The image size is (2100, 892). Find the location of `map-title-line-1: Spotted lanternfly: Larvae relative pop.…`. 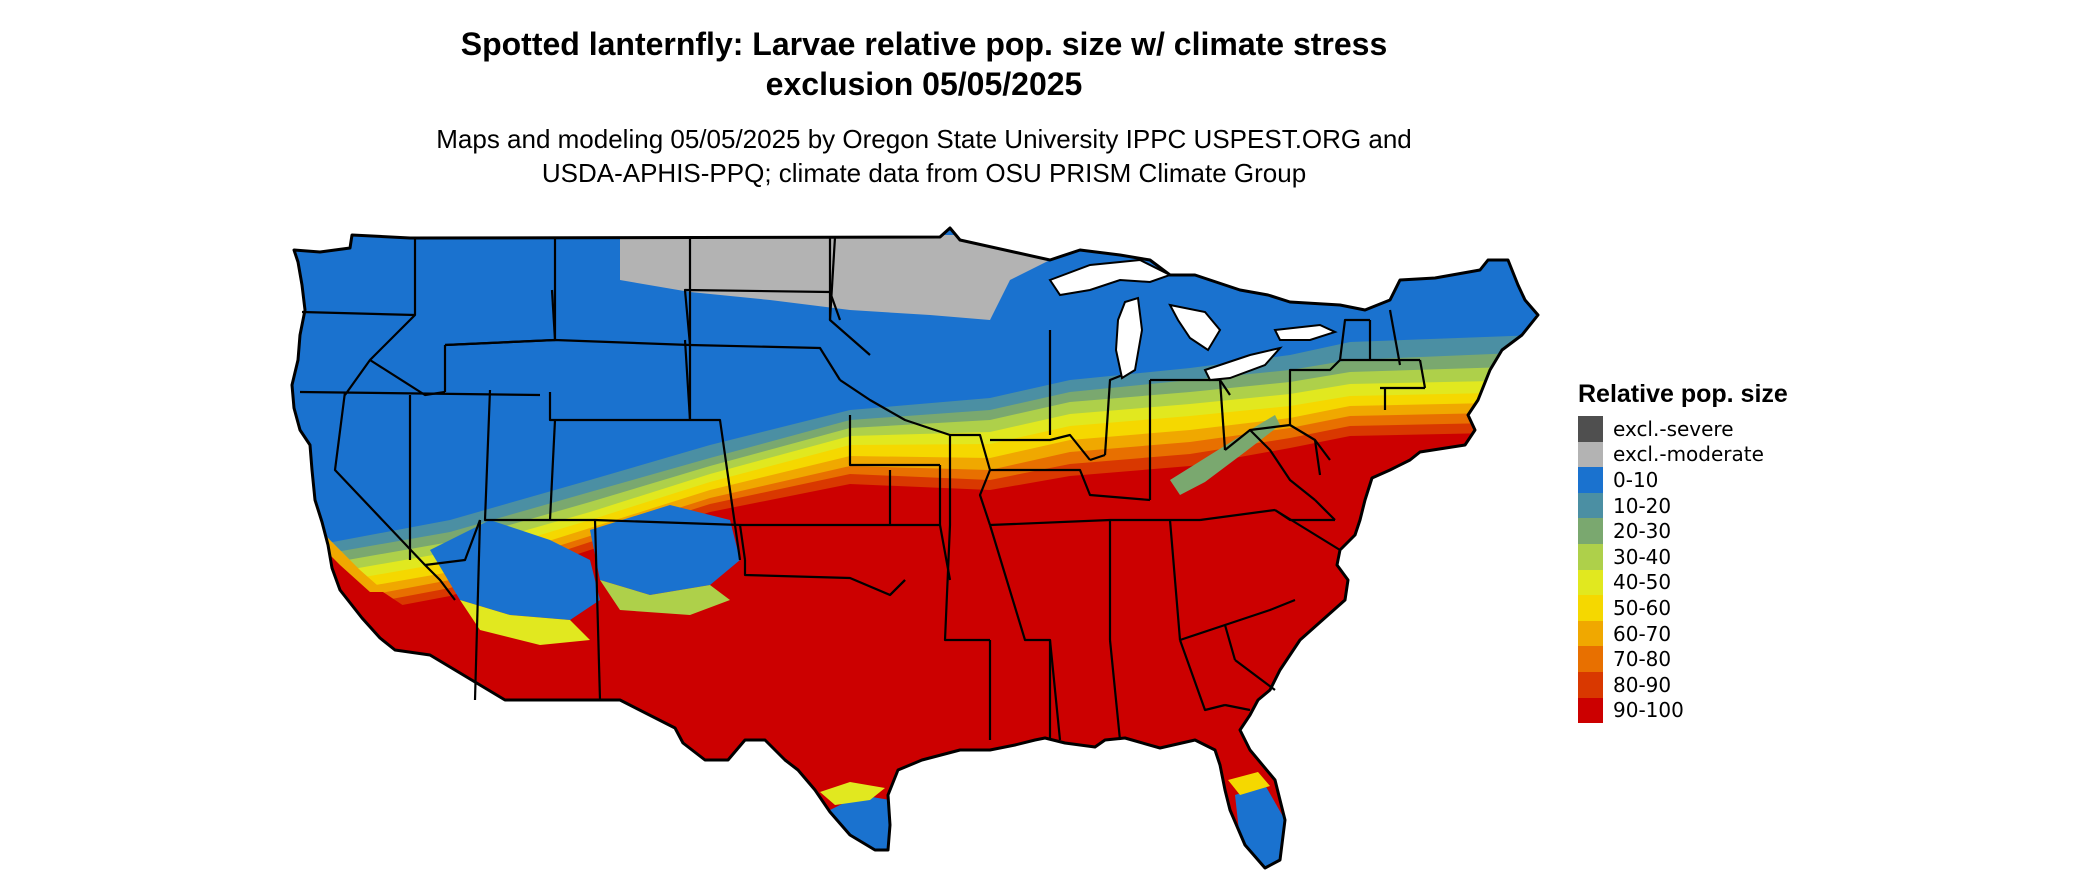

map-title-line-1: Spotted lanternfly: Larvae relative pop.… is located at coordinates (924, 44).